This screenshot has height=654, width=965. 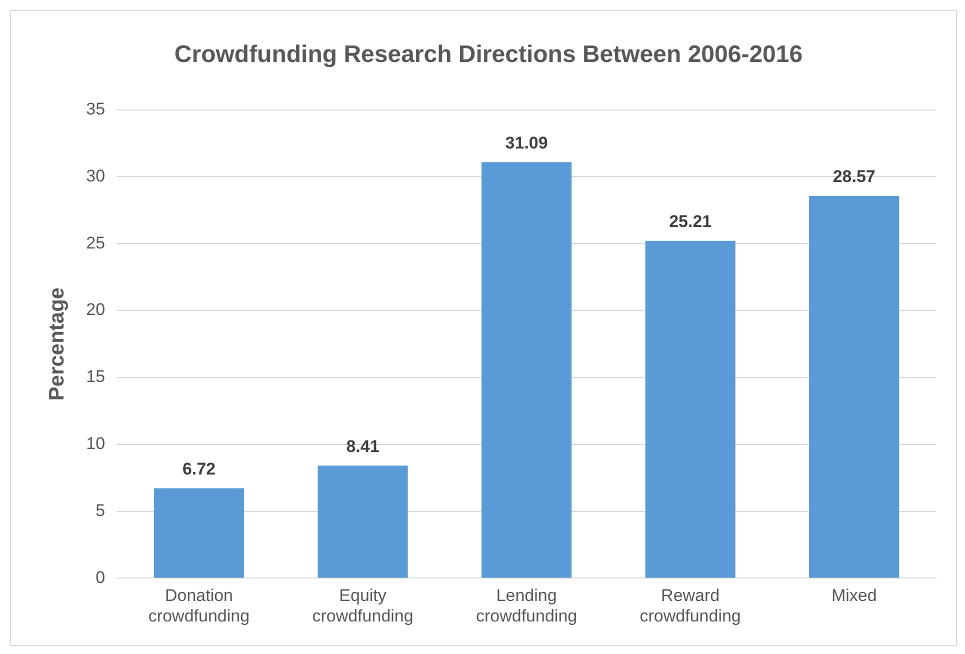 What do you see at coordinates (527, 606) in the screenshot?
I see `x-tick-label: Lending crowdfunding` at bounding box center [527, 606].